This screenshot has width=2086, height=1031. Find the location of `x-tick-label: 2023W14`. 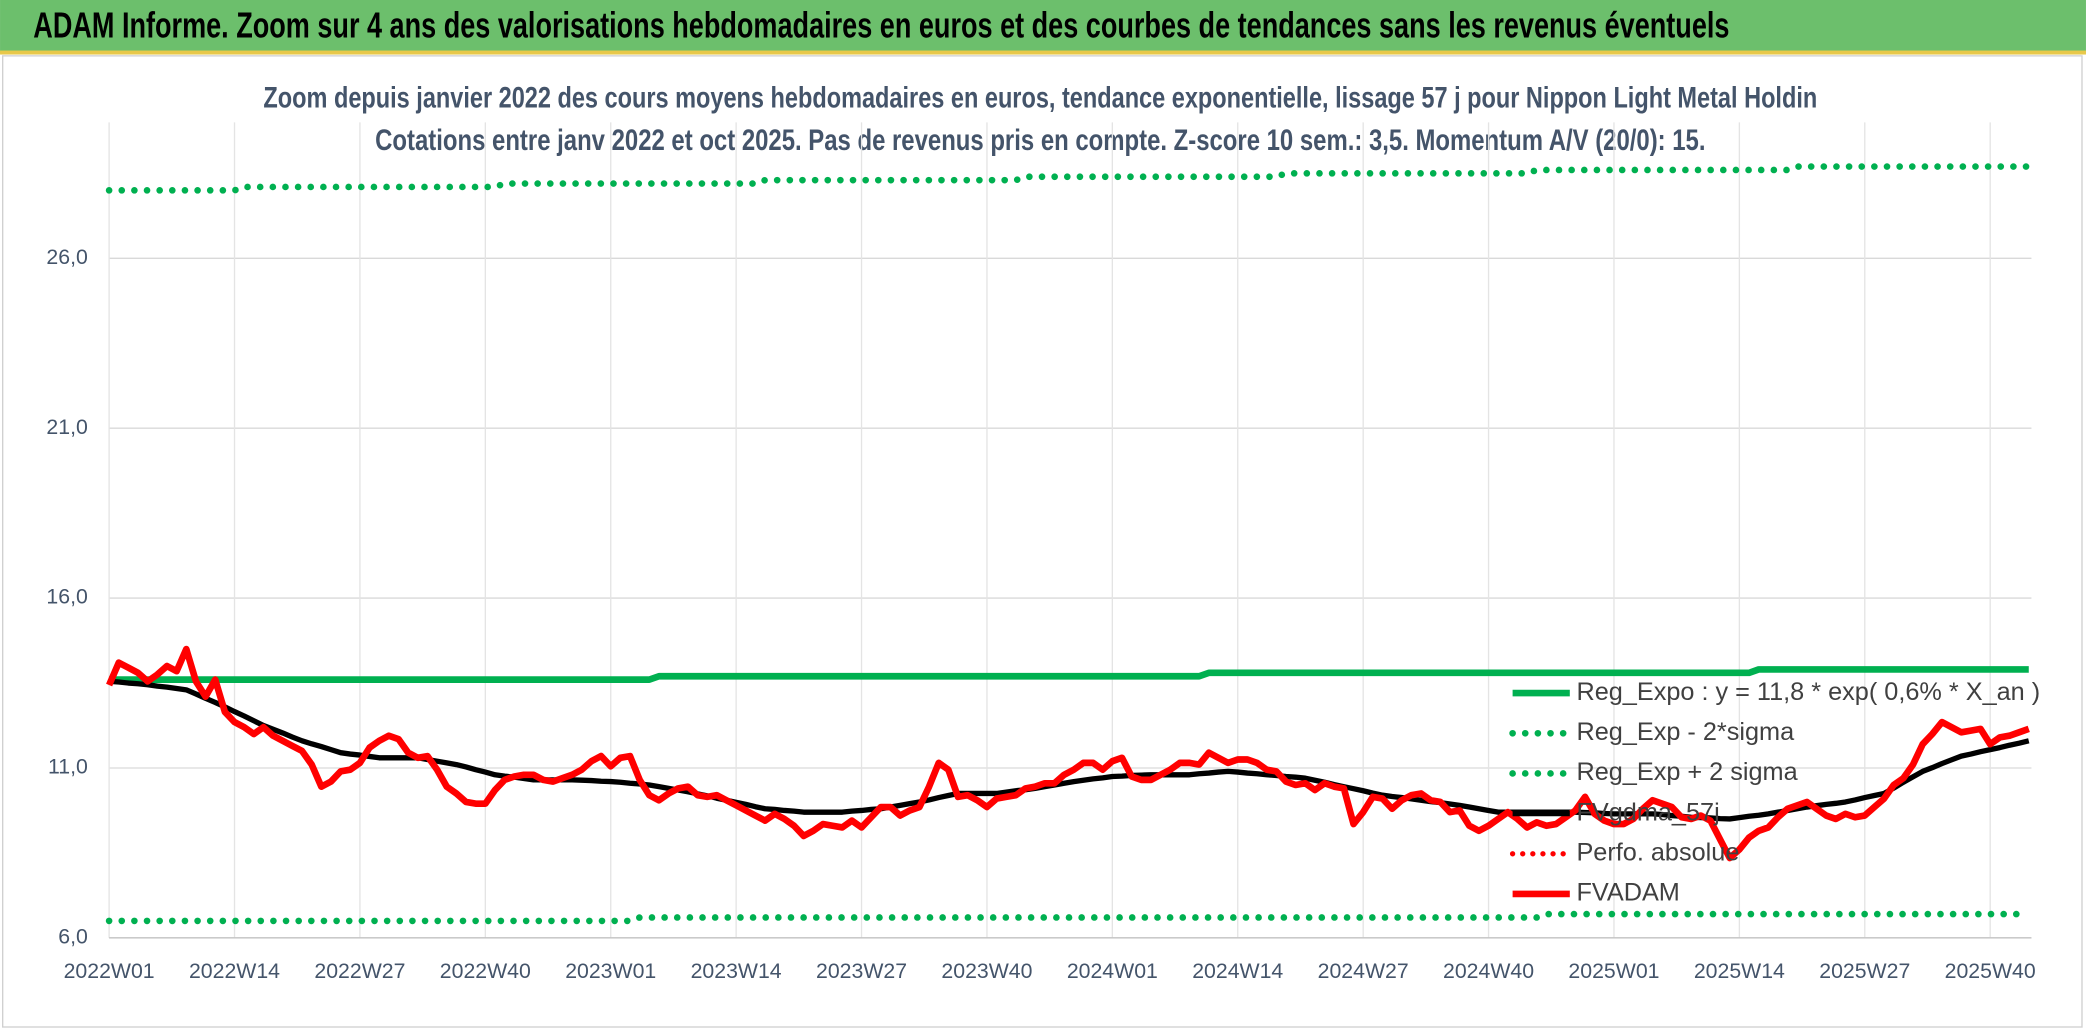

x-tick-label: 2023W14 is located at coordinates (736, 971).